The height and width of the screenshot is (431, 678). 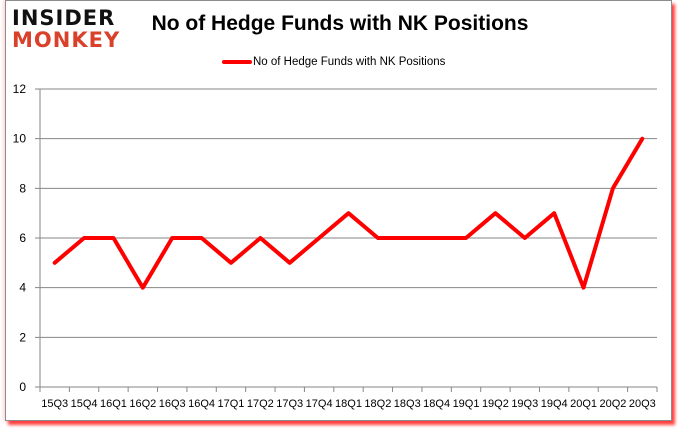 I want to click on x-tick-label: 17Q3, so click(x=289, y=404).